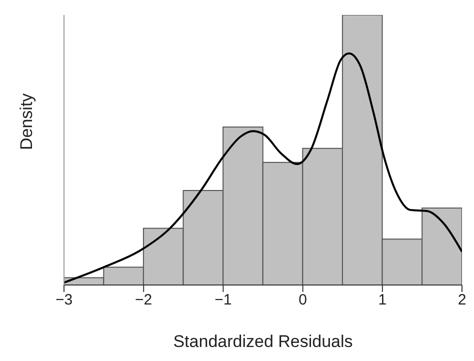 The height and width of the screenshot is (361, 474). Describe the element at coordinates (302, 300) in the screenshot. I see `x-tick-label: 0` at that location.